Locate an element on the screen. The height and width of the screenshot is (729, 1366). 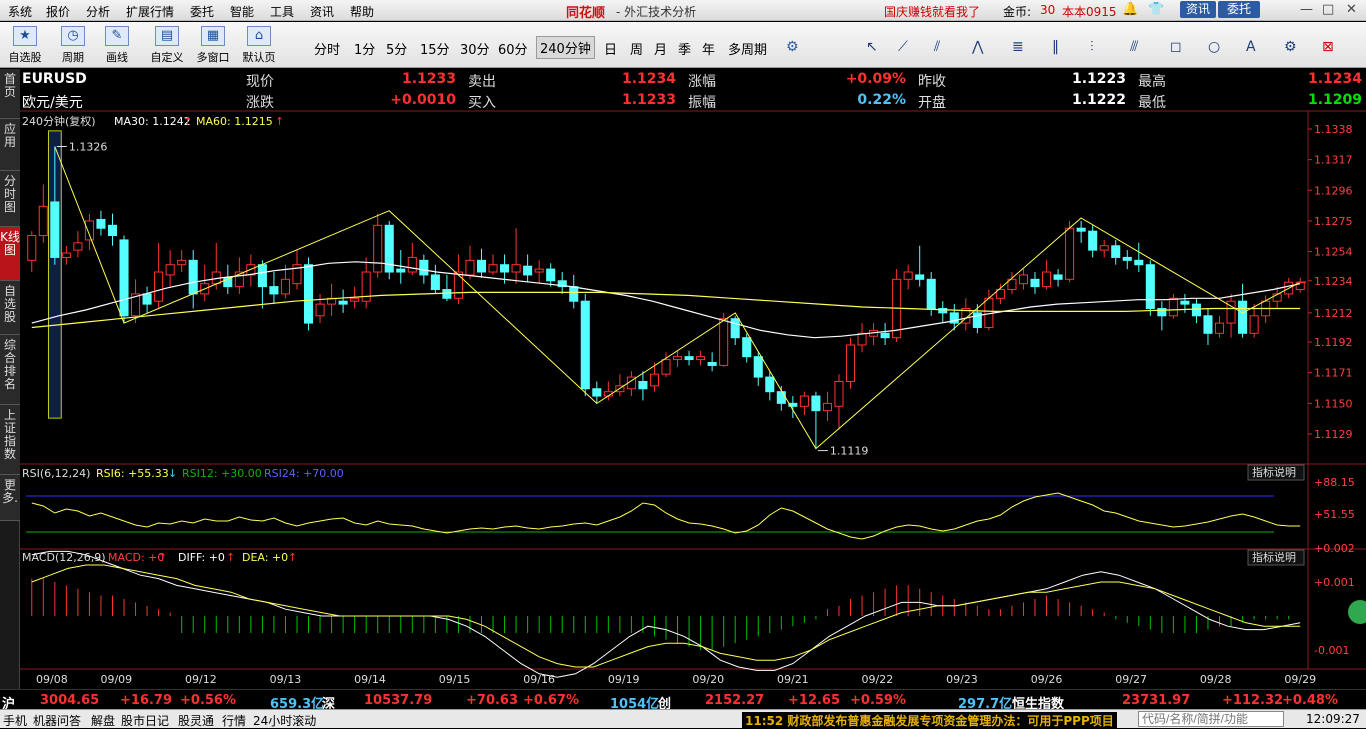
period-year: 年 is located at coordinates (709, 50).